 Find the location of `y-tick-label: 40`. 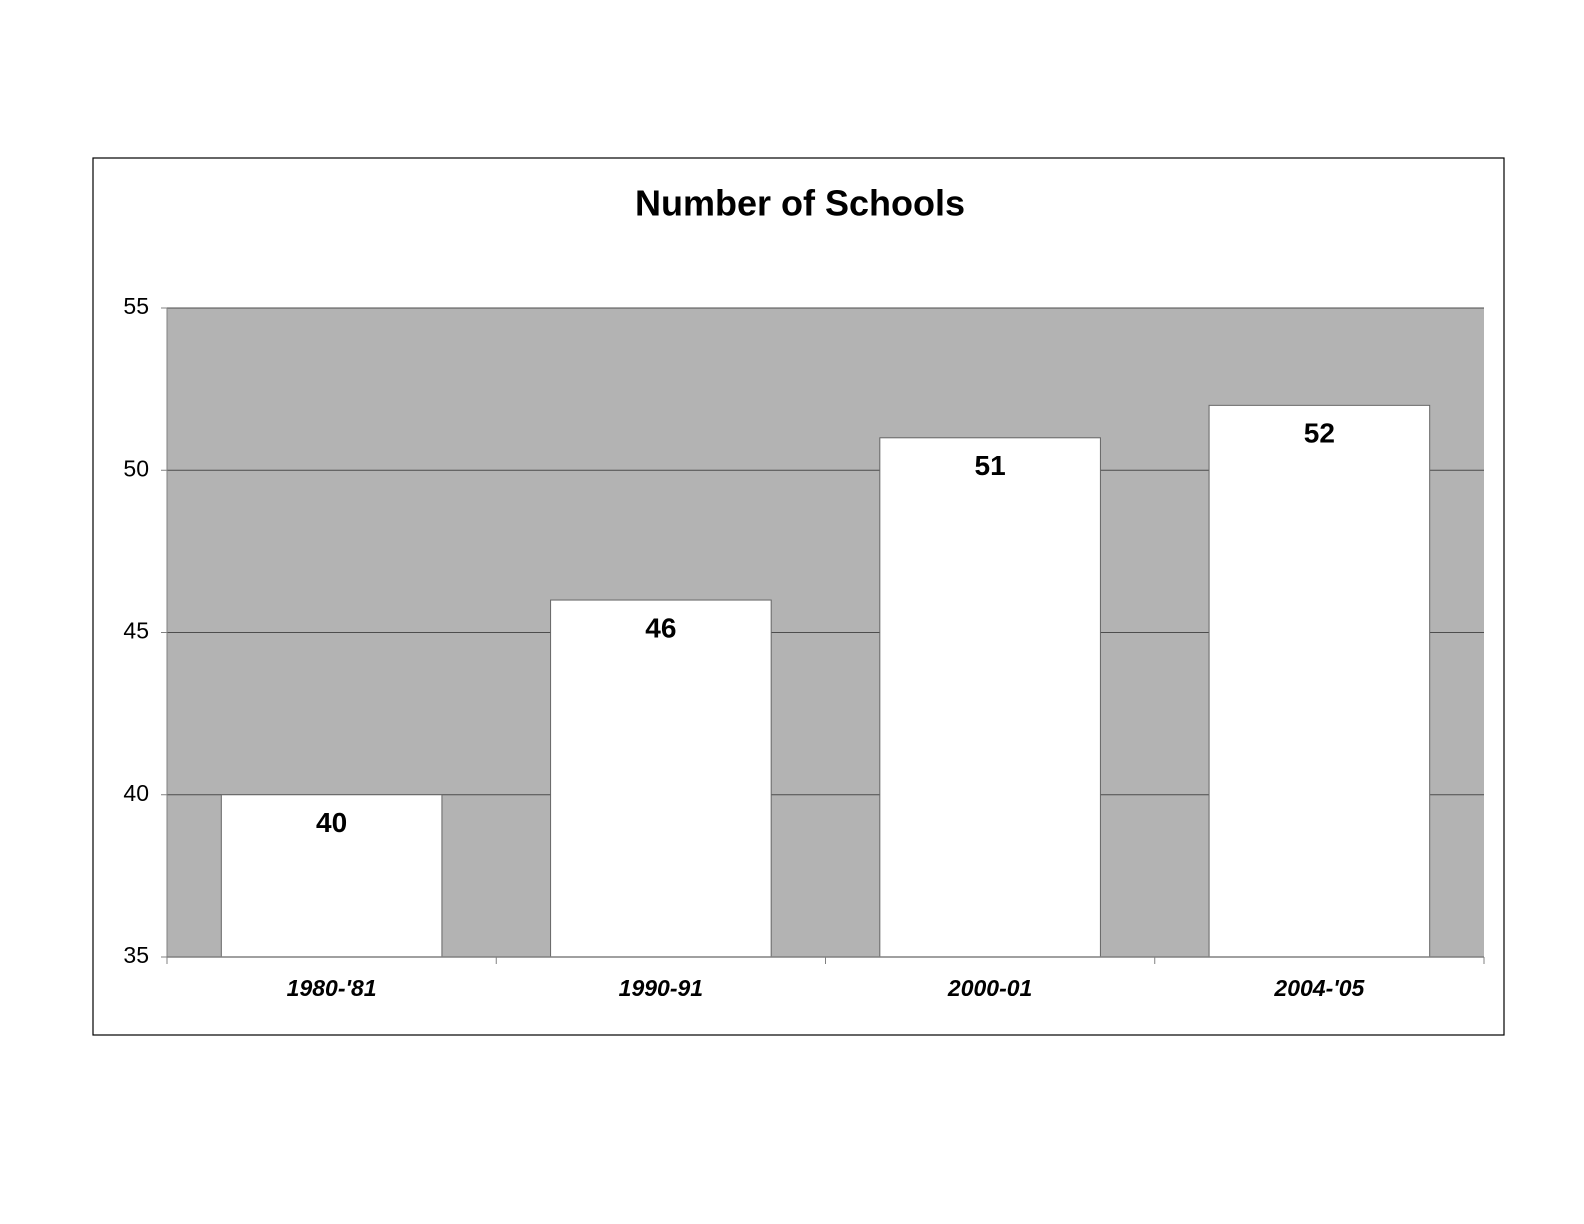

y-tick-label: 40 is located at coordinates (136, 793).